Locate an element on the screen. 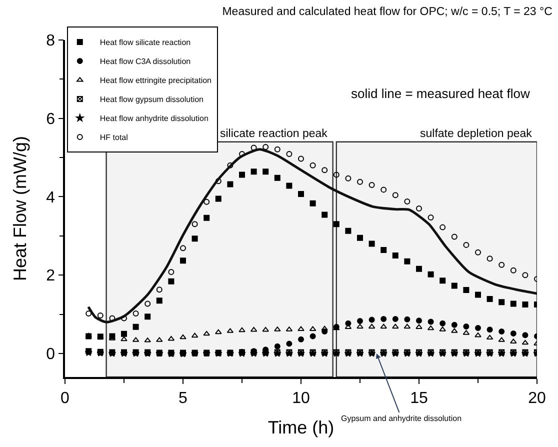 Image resolution: width=558 pixels, height=447 pixels. legend-label: Heat flow anhydrite dissolution is located at coordinates (154, 119).